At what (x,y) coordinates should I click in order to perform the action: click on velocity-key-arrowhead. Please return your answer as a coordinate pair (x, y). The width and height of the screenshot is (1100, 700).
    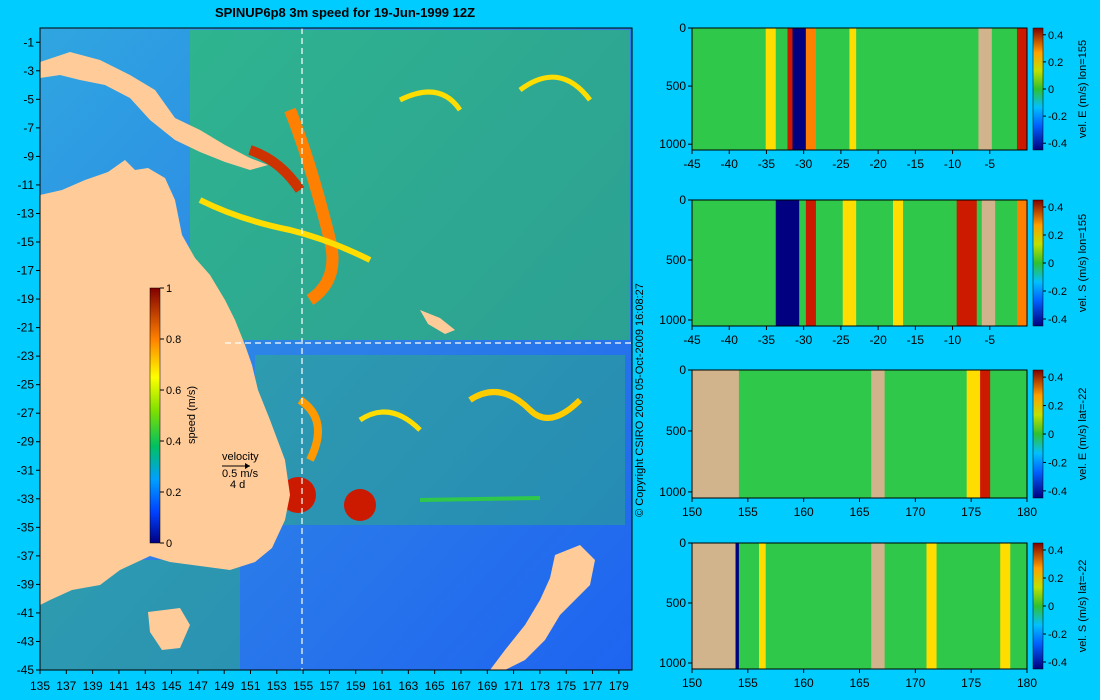
    Looking at the image, I should click on (247, 466).